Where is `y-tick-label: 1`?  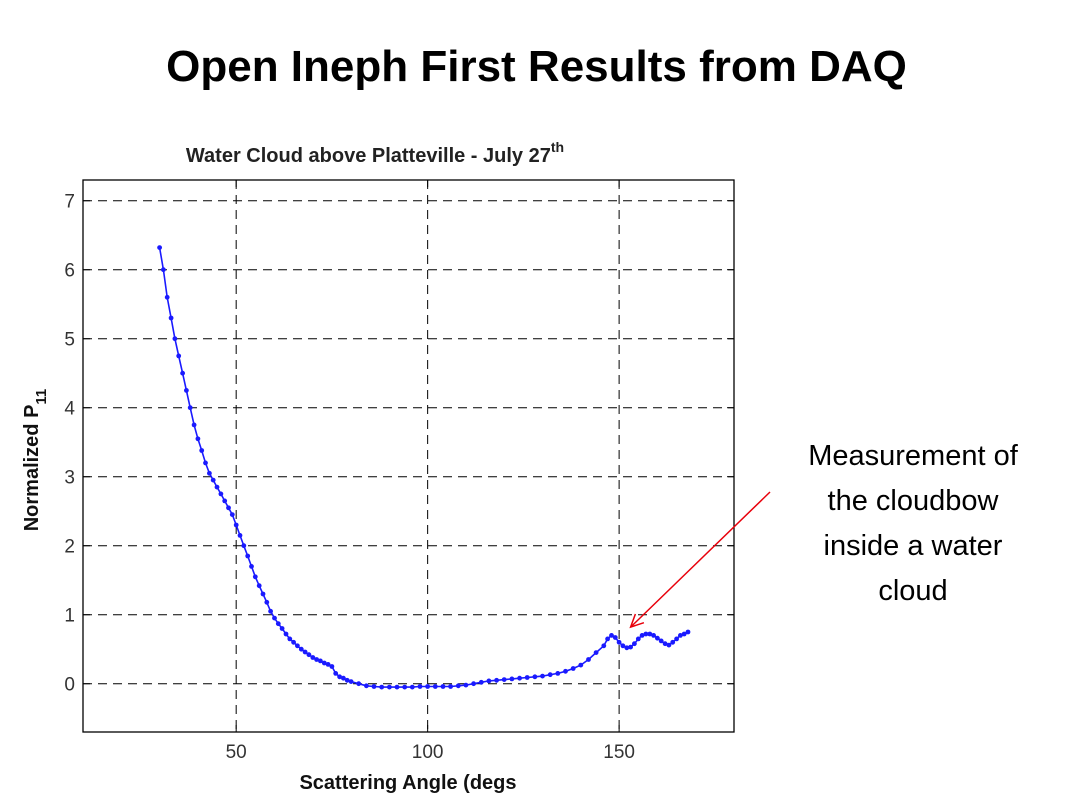
y-tick-label: 1 is located at coordinates (69, 616).